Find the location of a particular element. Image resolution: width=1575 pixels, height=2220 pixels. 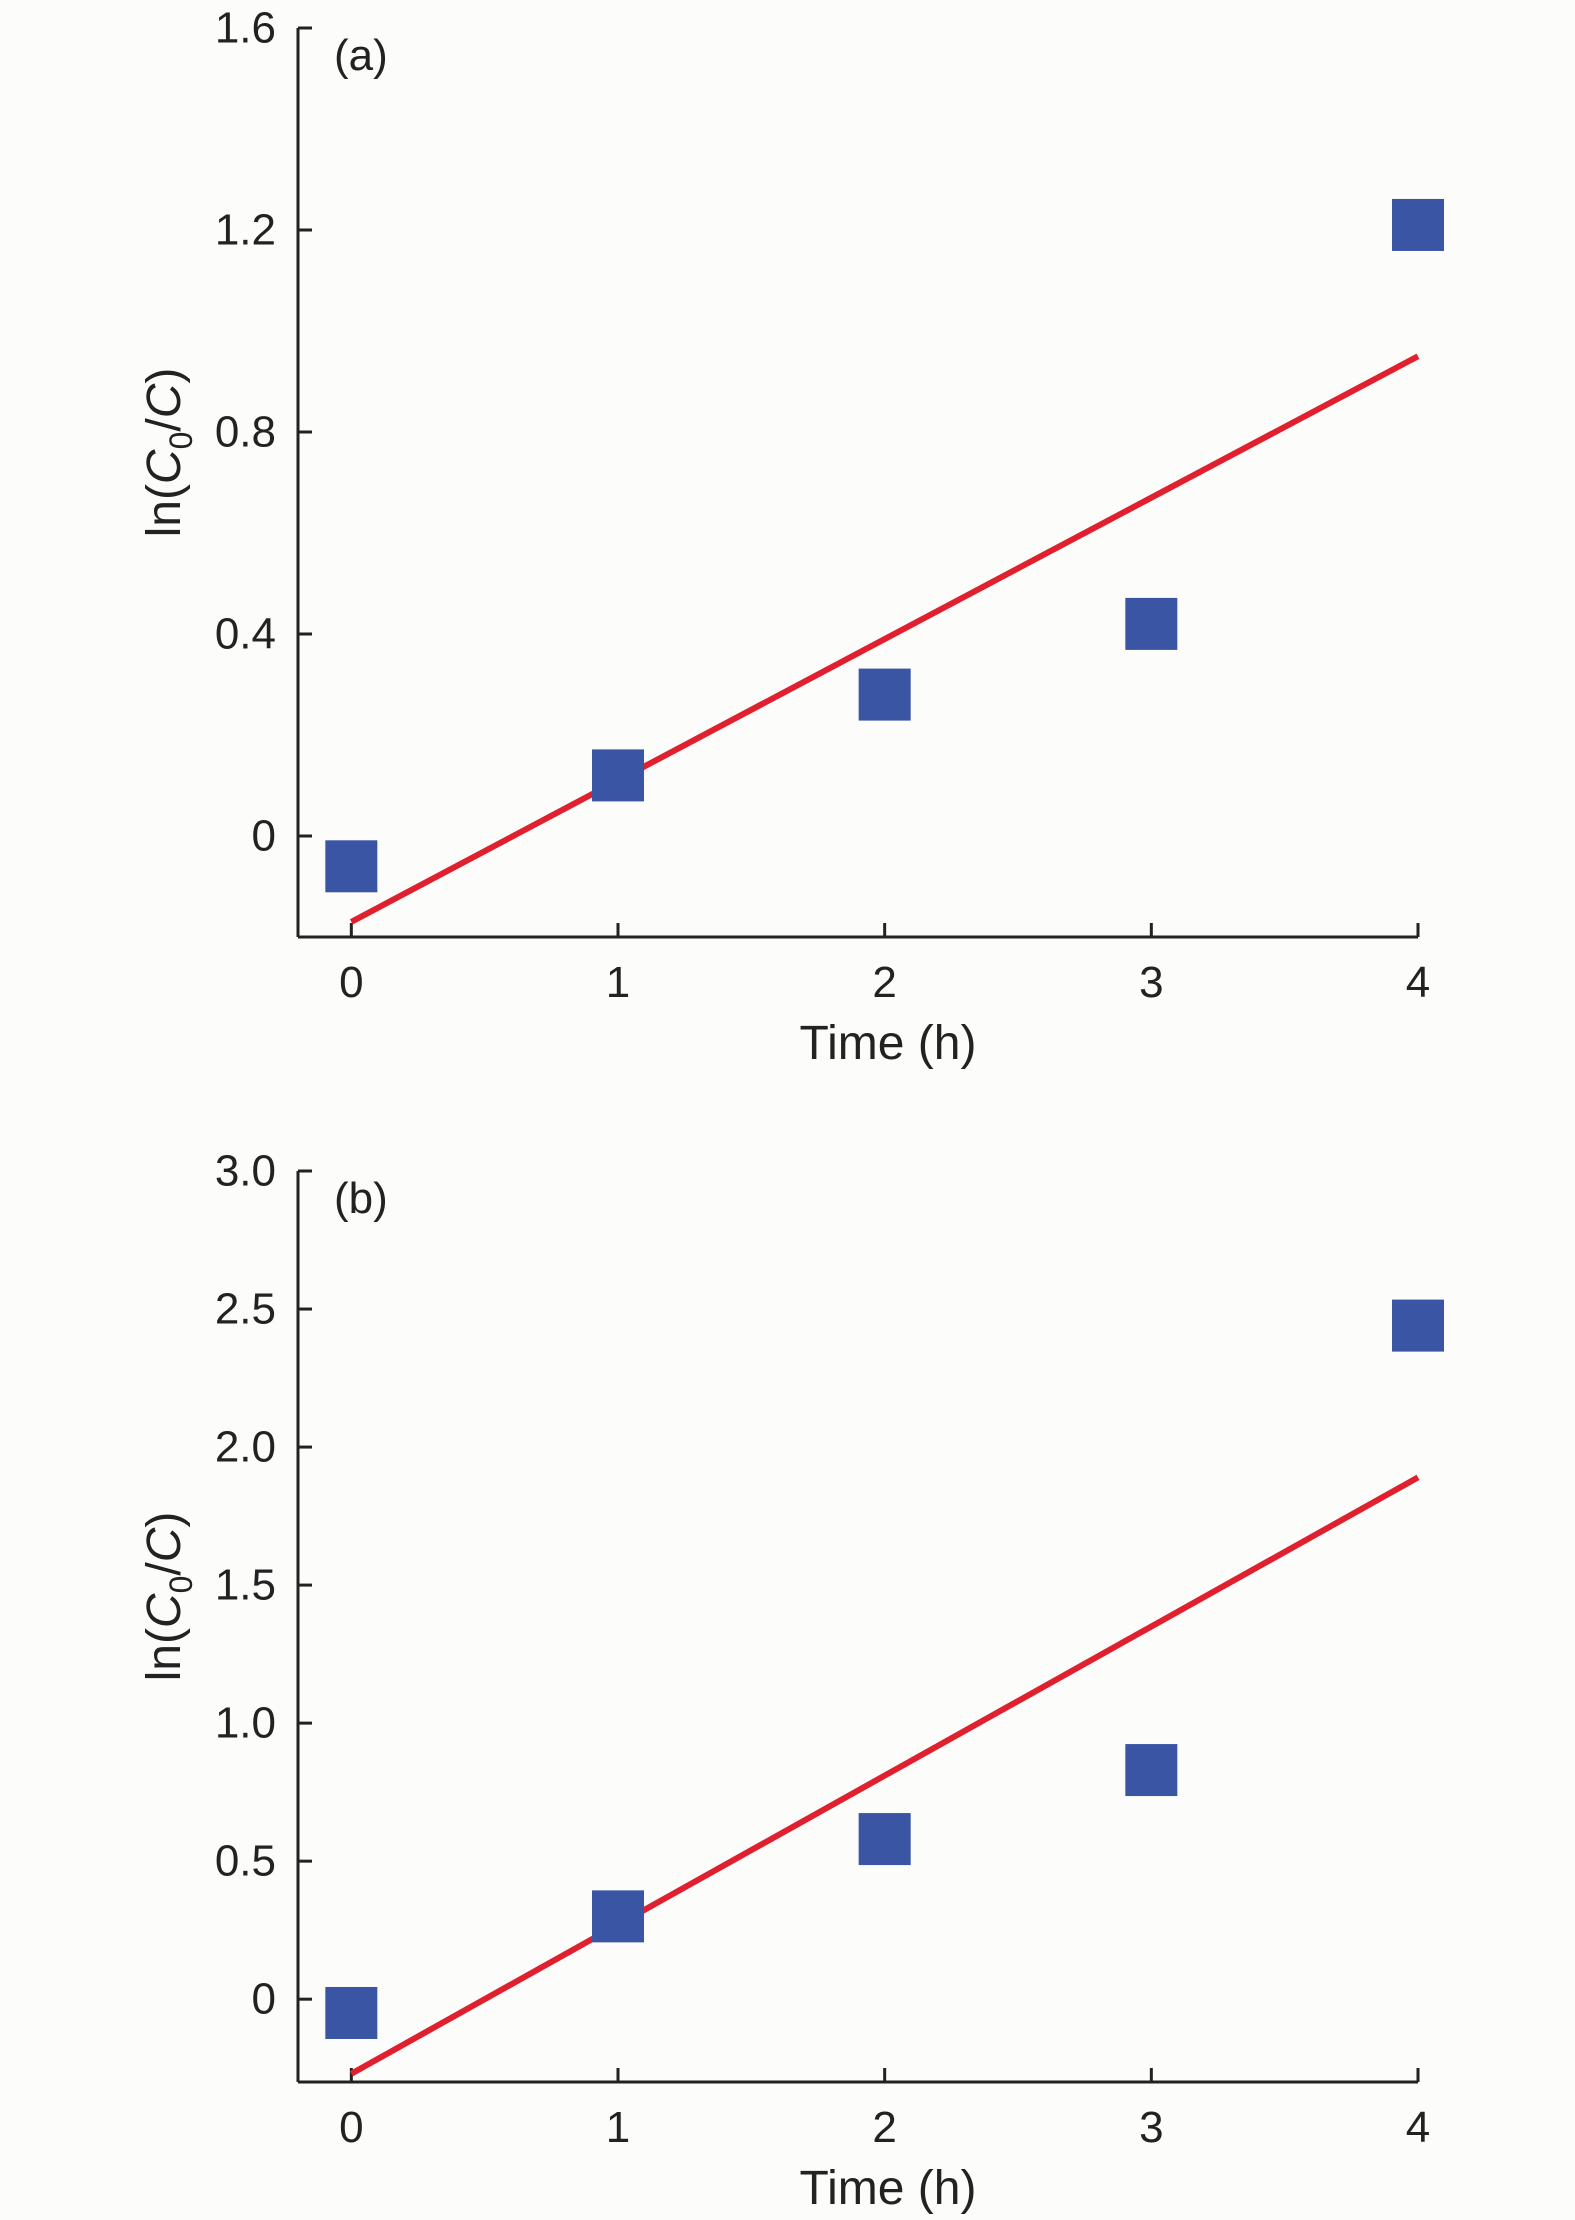

y-tick-label: 2.0 is located at coordinates (245, 1447).